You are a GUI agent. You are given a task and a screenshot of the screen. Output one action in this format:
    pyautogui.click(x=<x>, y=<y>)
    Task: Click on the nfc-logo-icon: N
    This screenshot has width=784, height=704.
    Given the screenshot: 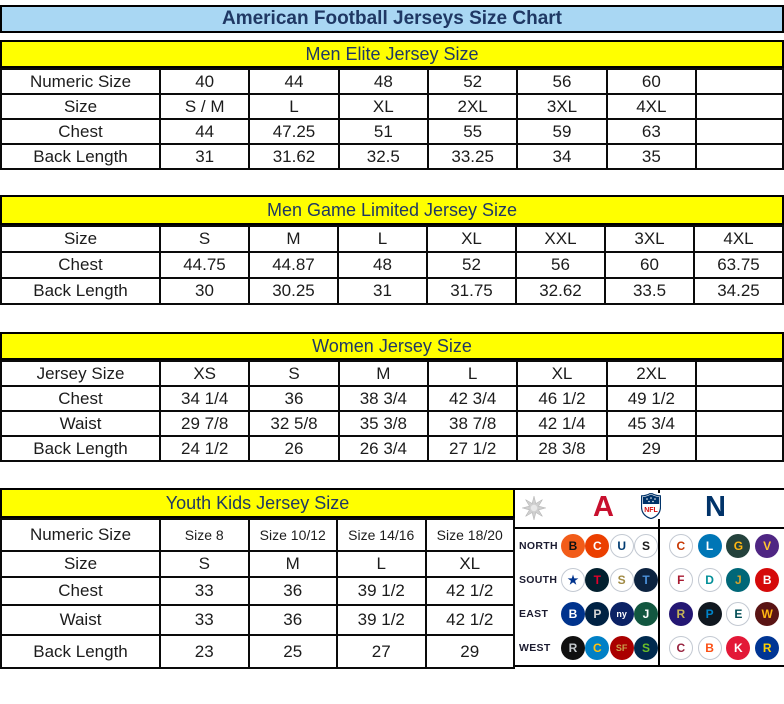 What is the action you would take?
    pyautogui.click(x=715, y=507)
    